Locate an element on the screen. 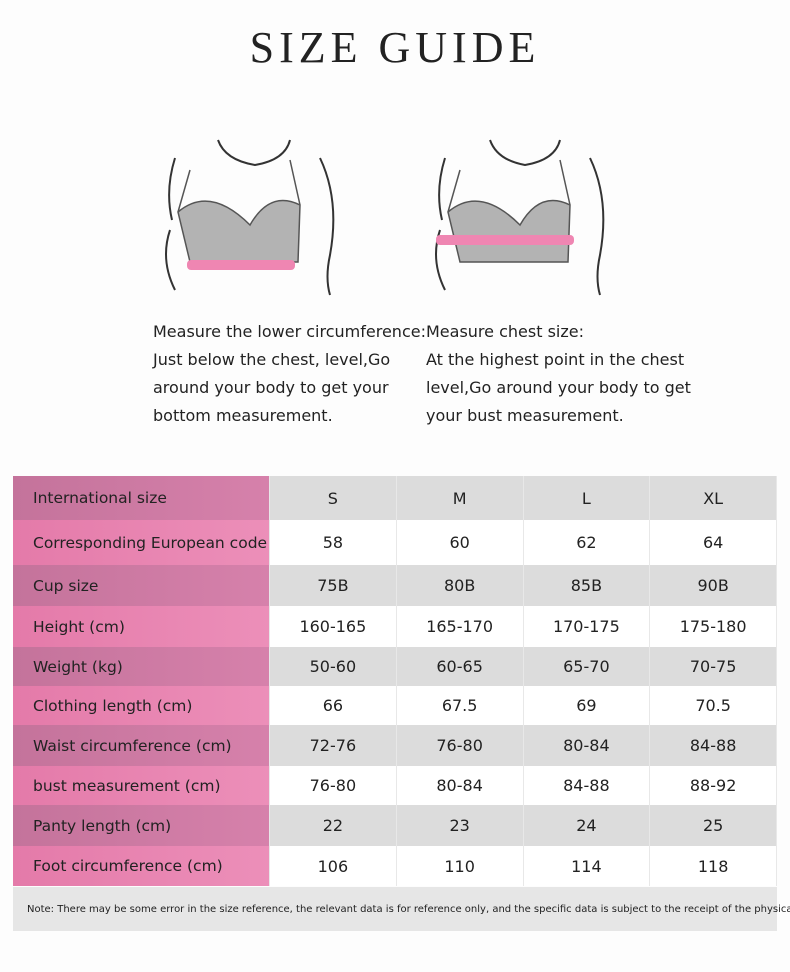 This screenshot has width=790, height=972. cell: M is located at coordinates (460, 498).